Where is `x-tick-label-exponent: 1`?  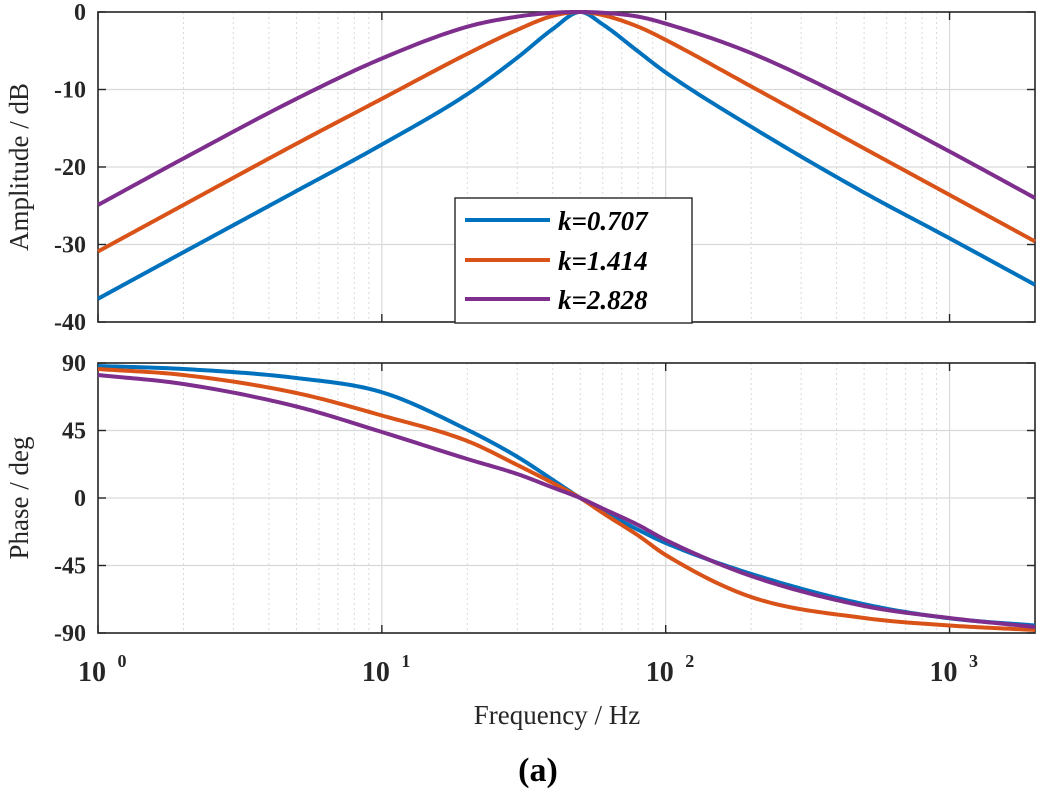
x-tick-label-exponent: 1 is located at coordinates (405, 661).